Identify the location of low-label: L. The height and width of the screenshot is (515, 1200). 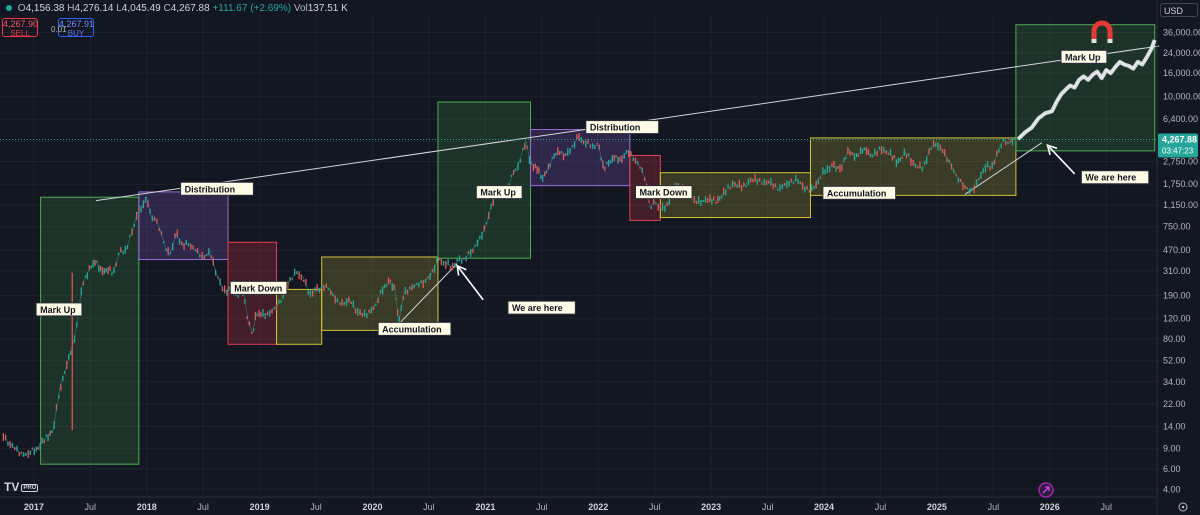
(119, 8).